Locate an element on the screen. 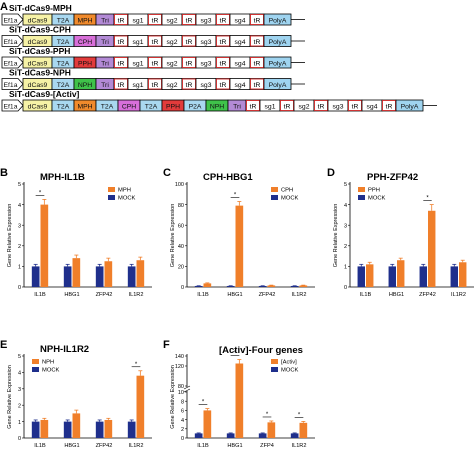  panel-letter: C is located at coordinates (167, 173).